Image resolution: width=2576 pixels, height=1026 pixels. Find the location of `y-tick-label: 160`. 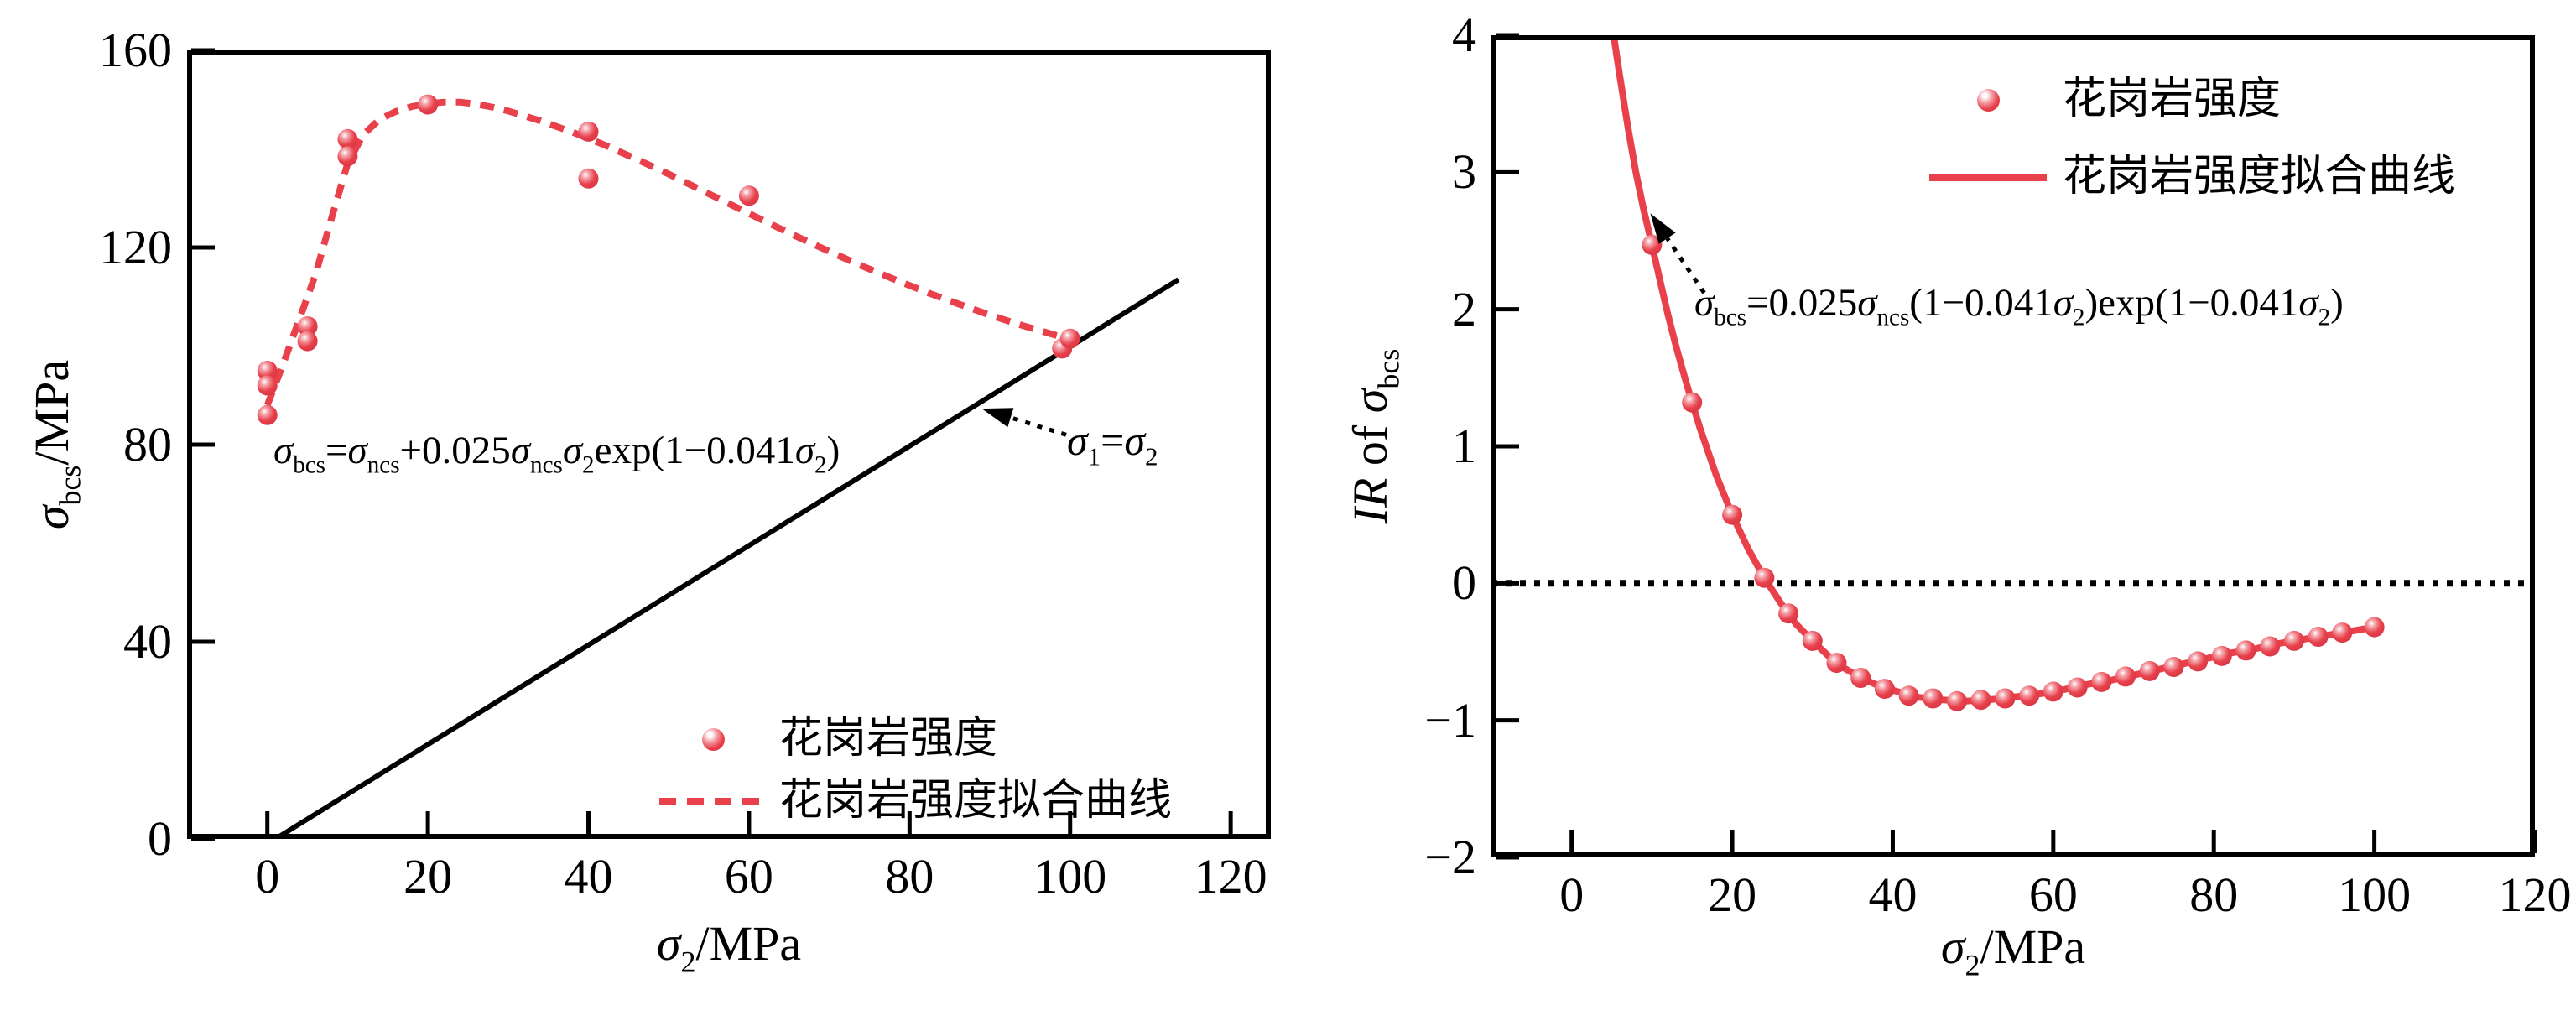

y-tick-label: 160 is located at coordinates (135, 50).